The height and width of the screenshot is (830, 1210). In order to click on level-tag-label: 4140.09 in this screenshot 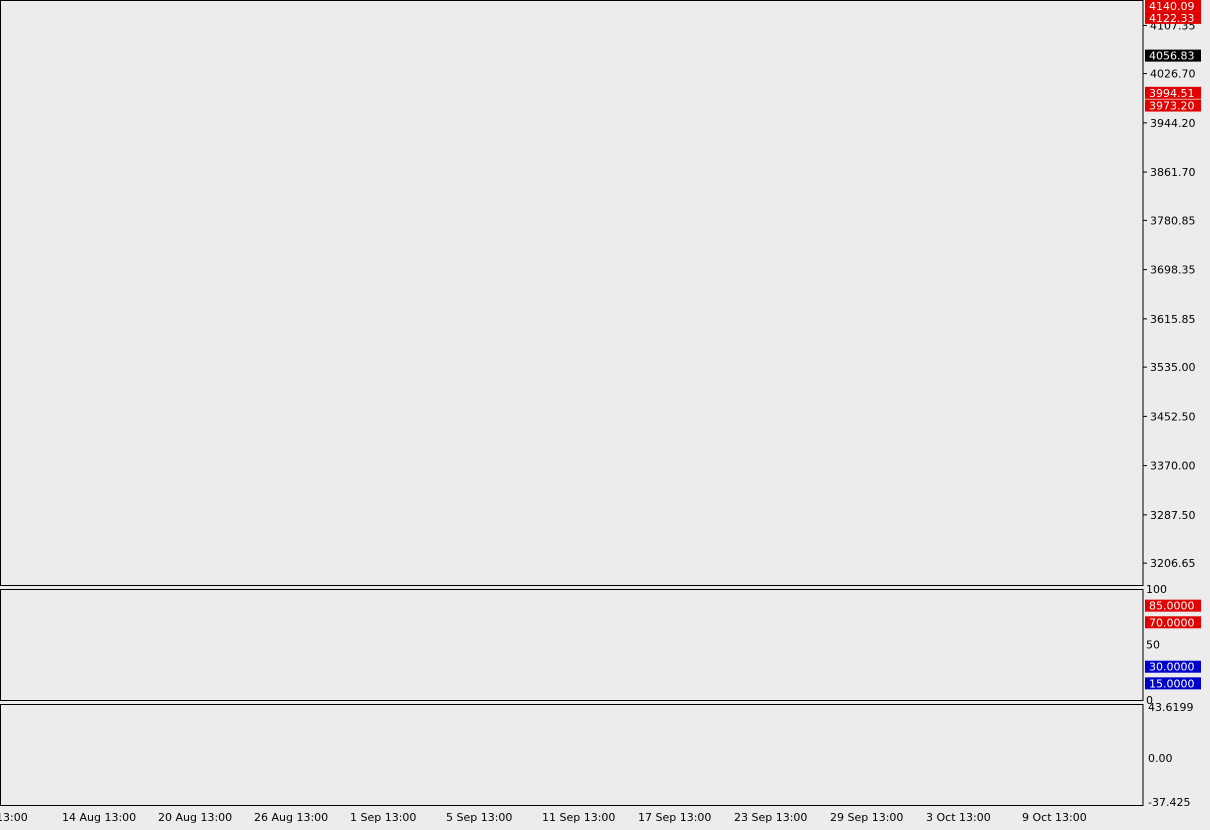, I will do `click(1172, 6)`.